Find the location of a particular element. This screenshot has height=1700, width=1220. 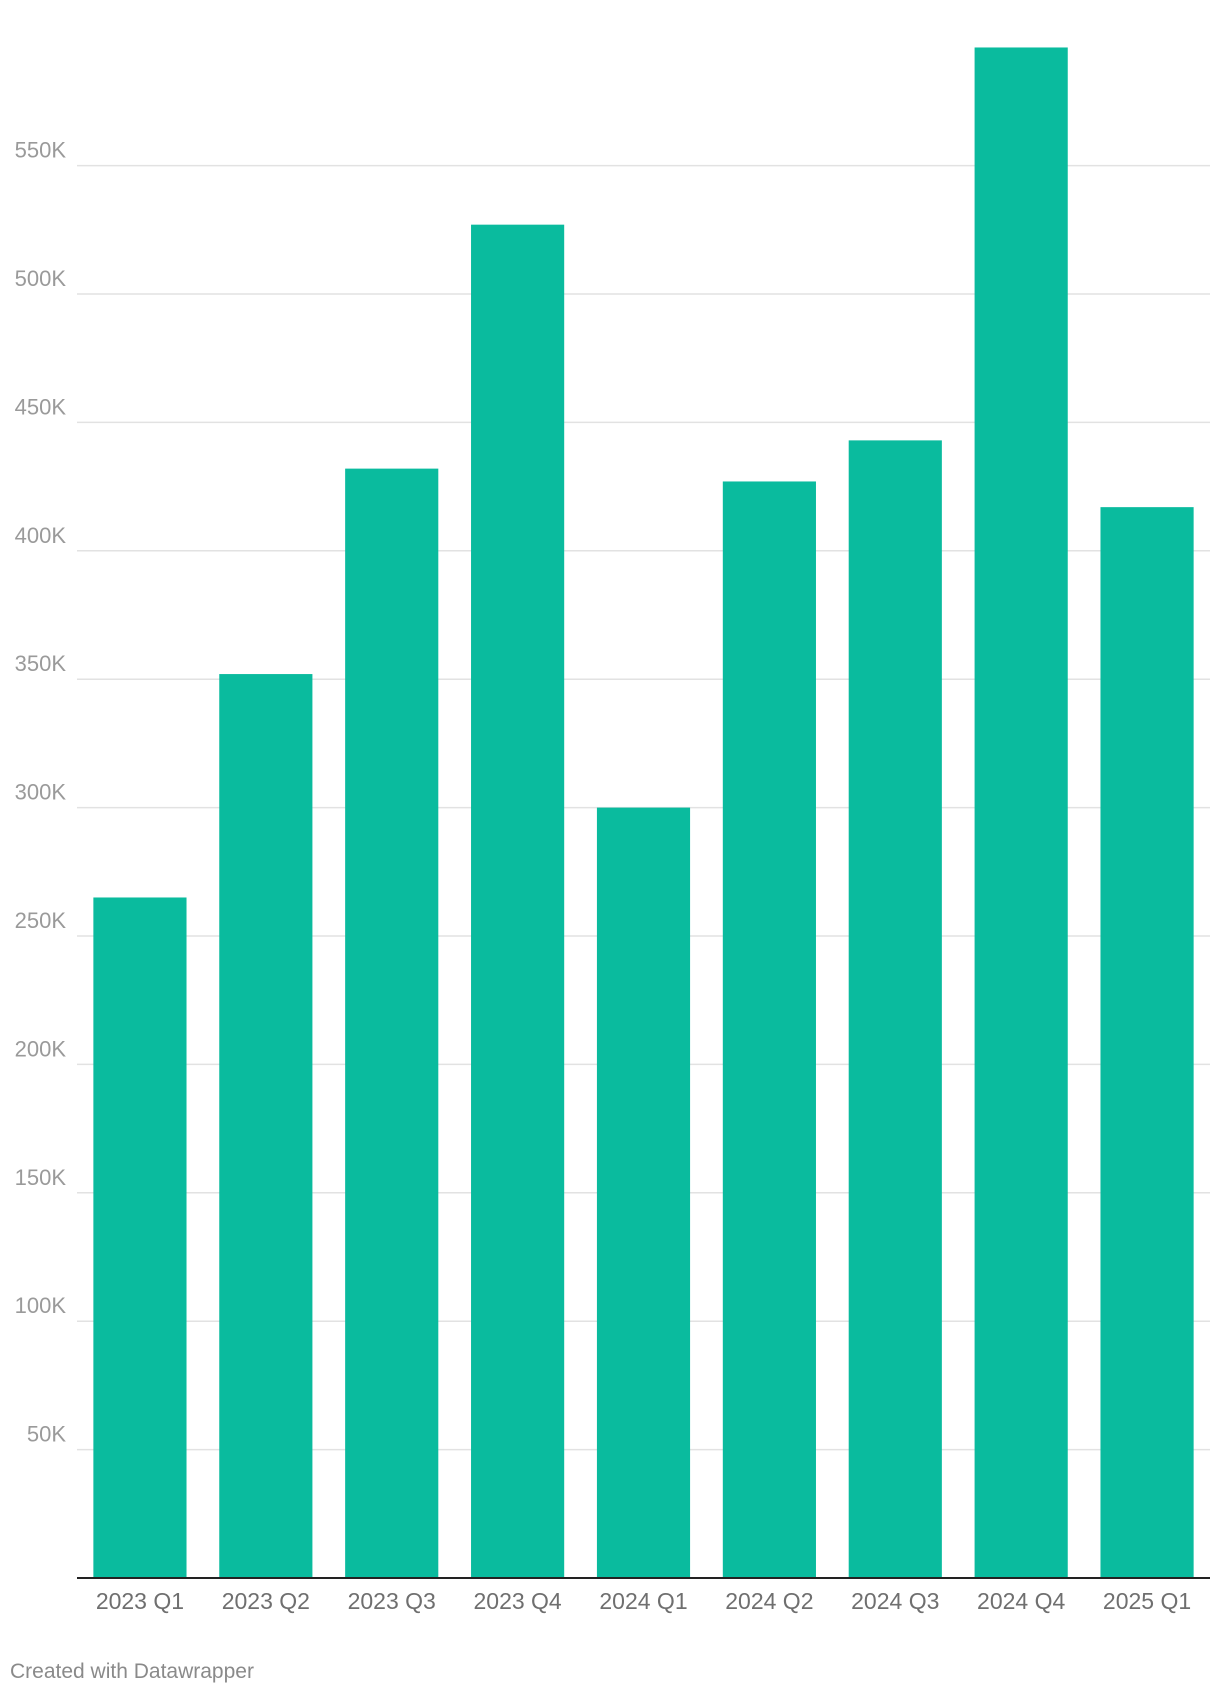

y-tick-label: 300K is located at coordinates (41, 792).